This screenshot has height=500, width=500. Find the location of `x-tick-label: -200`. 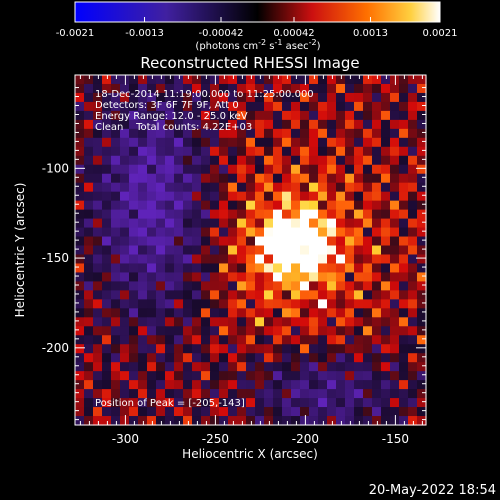

x-tick-label: -200 is located at coordinates (305, 439).